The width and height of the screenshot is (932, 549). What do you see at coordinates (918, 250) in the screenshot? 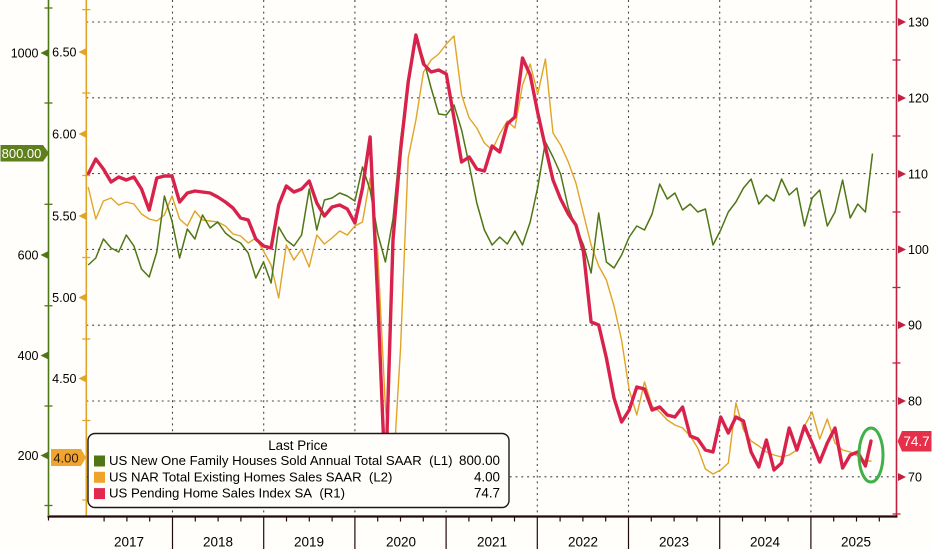
I see `svg-text: 100` at bounding box center [918, 250].